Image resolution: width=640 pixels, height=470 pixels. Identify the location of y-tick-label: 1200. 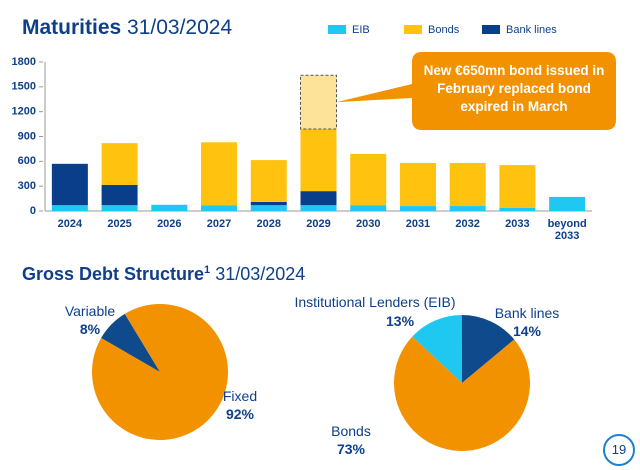
(24, 112).